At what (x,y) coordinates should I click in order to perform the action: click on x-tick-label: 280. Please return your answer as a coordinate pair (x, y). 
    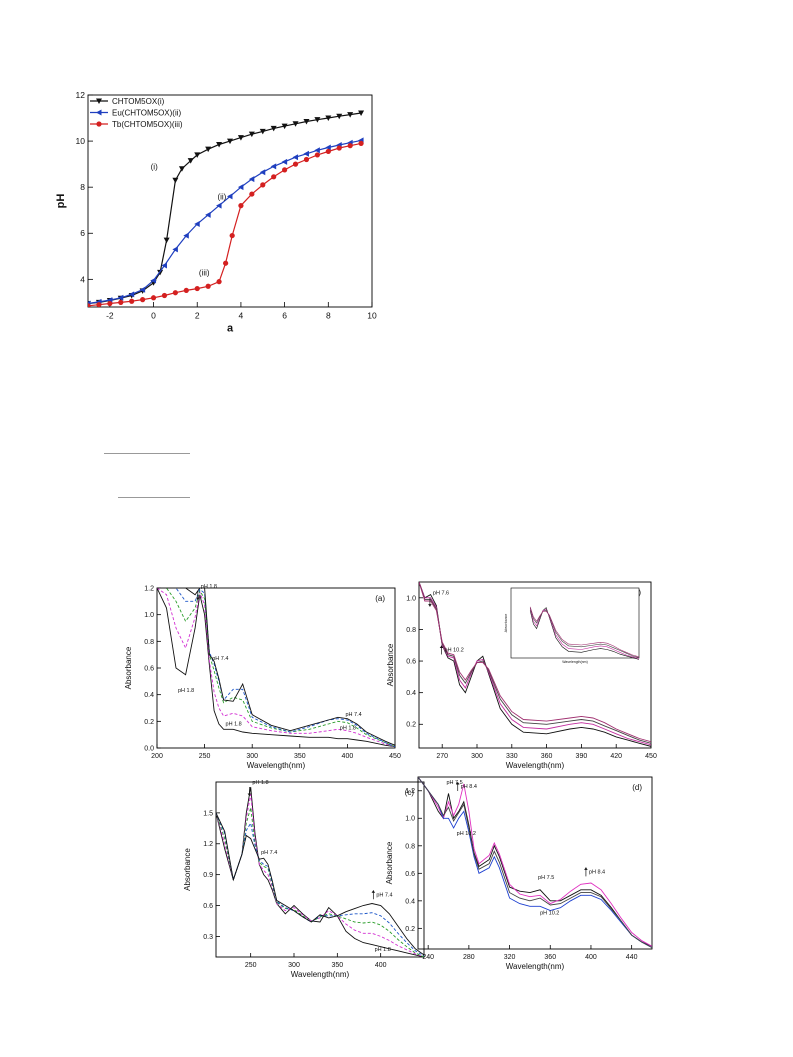
    Looking at the image, I should click on (469, 957).